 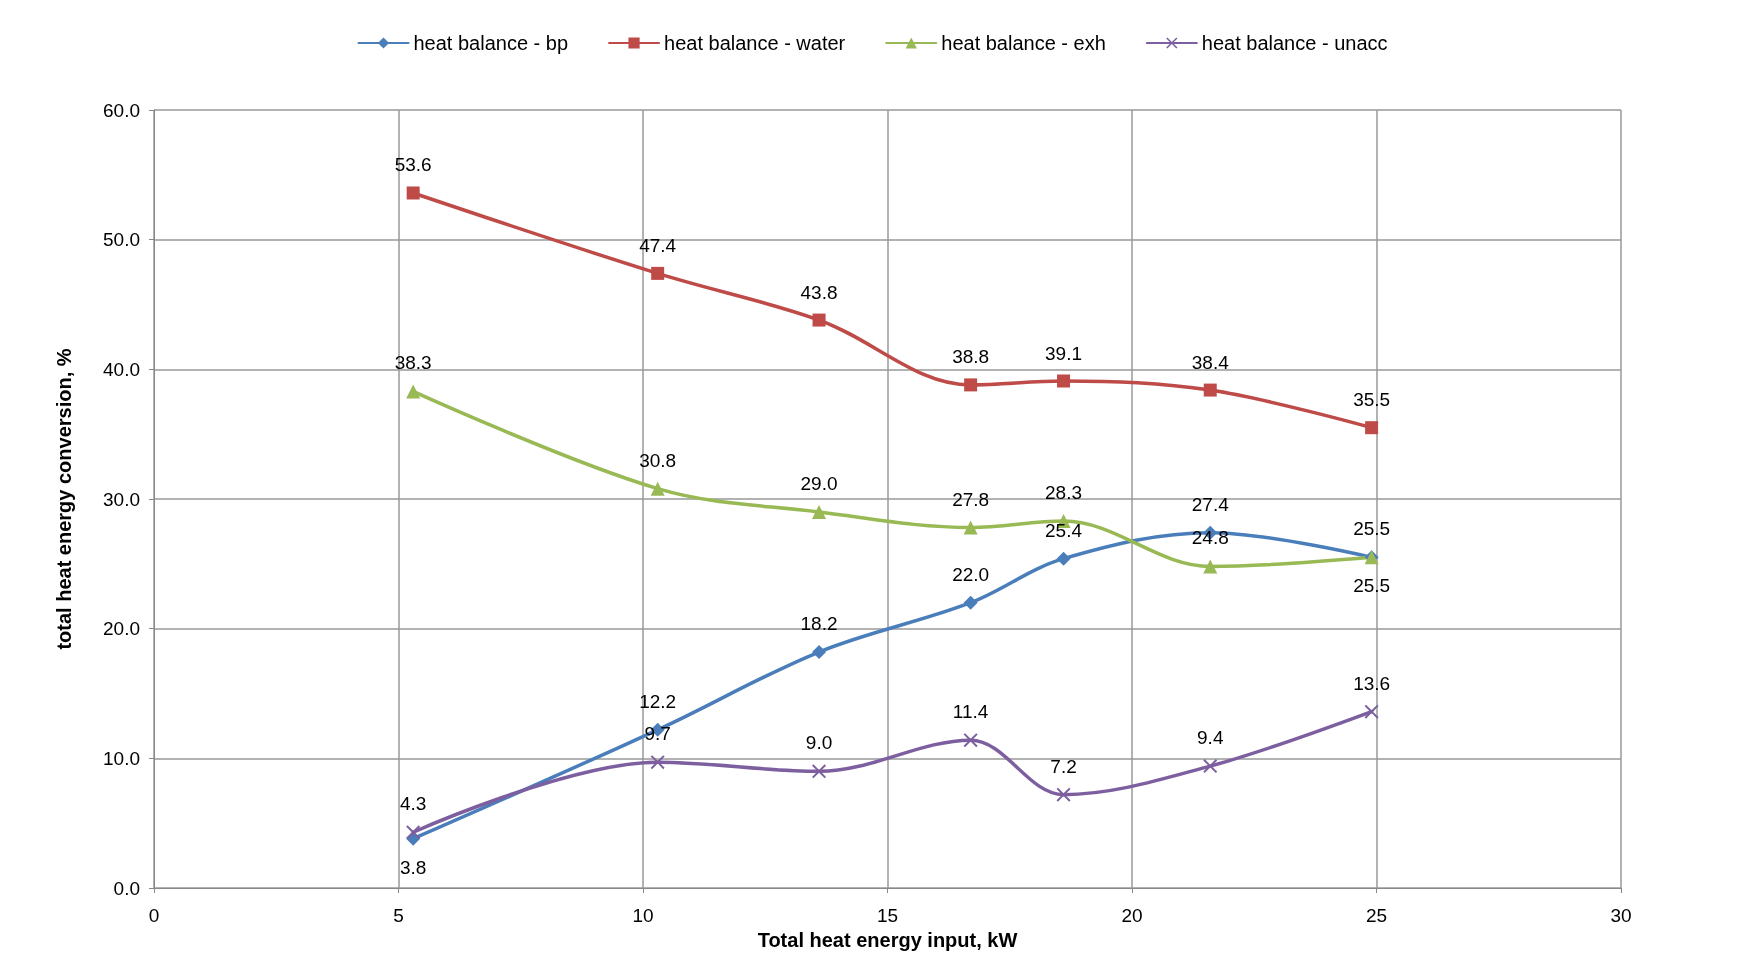 I want to click on data-label: 38.8, so click(x=971, y=357).